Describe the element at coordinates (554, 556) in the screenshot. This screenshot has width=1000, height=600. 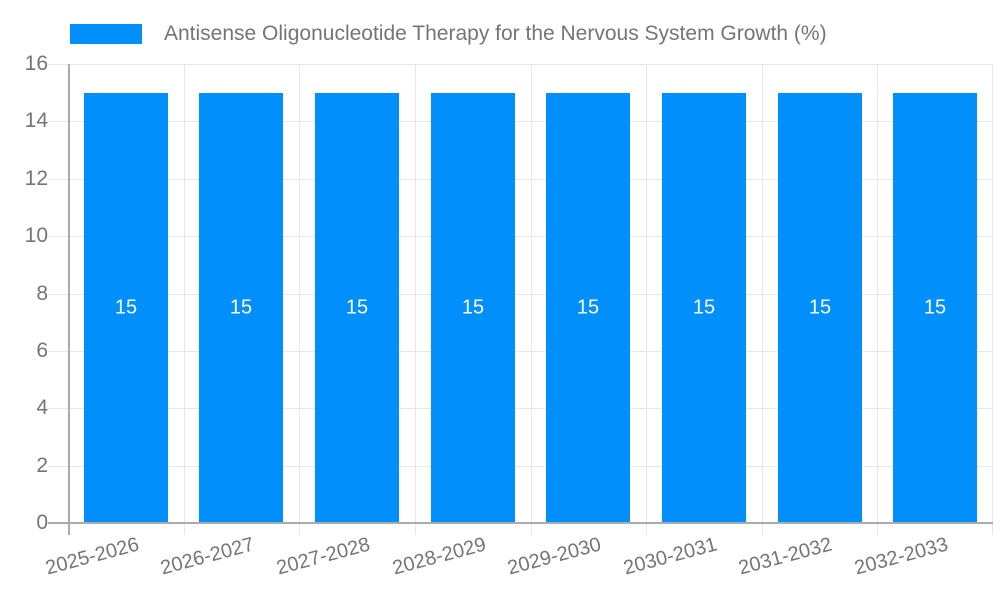
I see `xtick-2029-2030: 2029-2030` at that location.